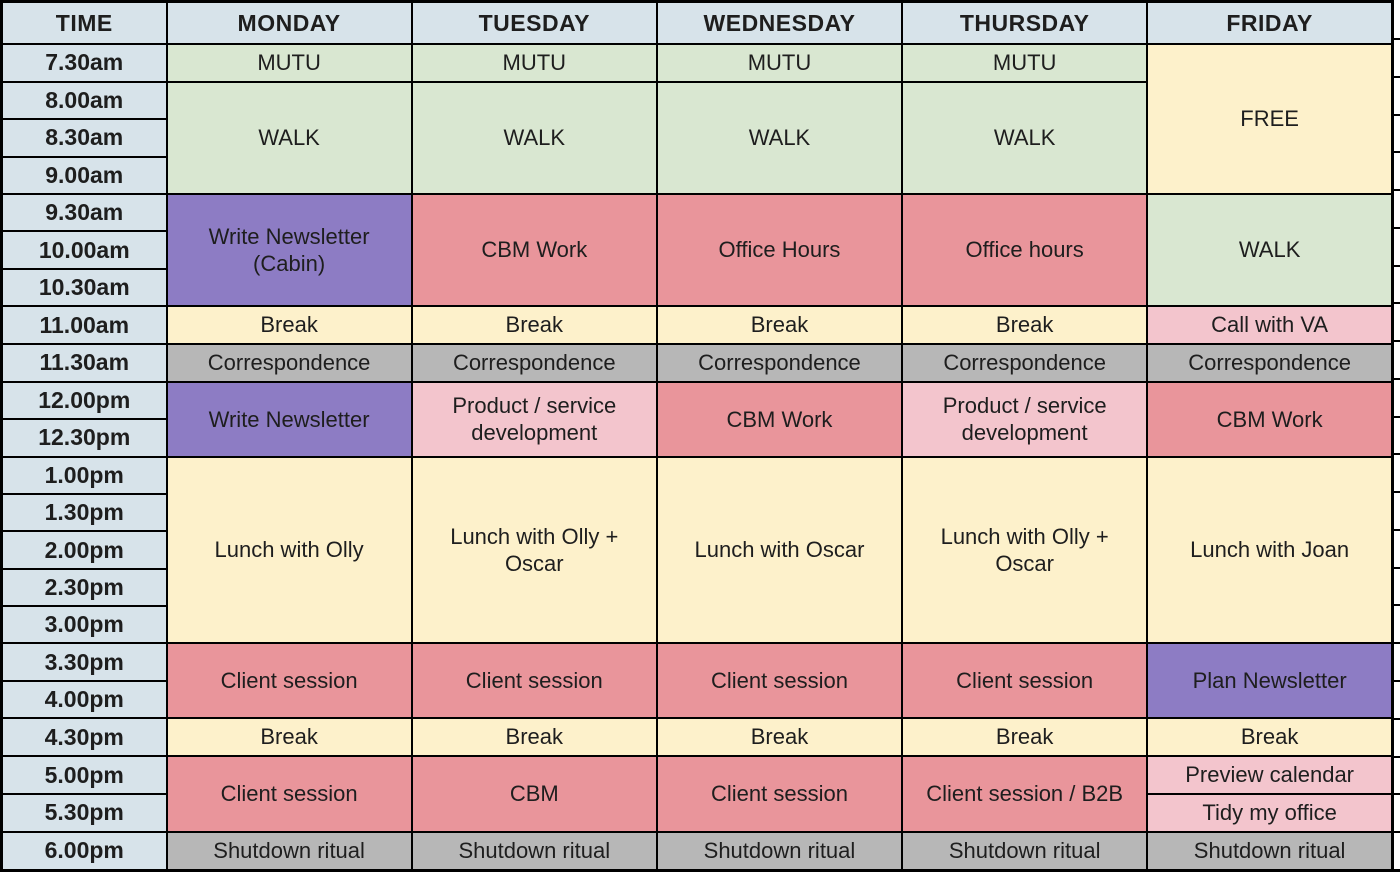 This screenshot has height=872, width=1400. What do you see at coordinates (289, 737) in the screenshot?
I see `cell-monday-4.30pm: Break` at bounding box center [289, 737].